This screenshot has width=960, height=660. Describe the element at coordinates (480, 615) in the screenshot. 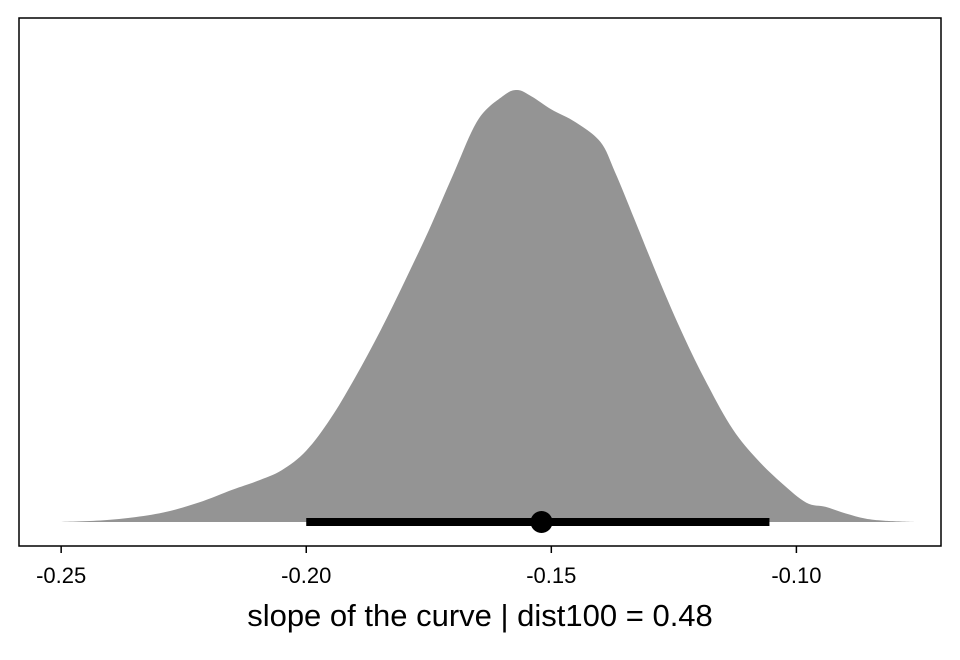

I see `x-axis-title: slope of the curve | dist100 = 0.48` at that location.